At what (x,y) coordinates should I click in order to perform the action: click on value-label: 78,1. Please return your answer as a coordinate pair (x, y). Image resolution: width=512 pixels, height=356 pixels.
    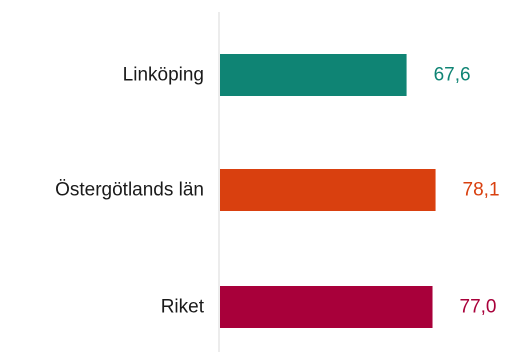
    Looking at the image, I should click on (481, 190).